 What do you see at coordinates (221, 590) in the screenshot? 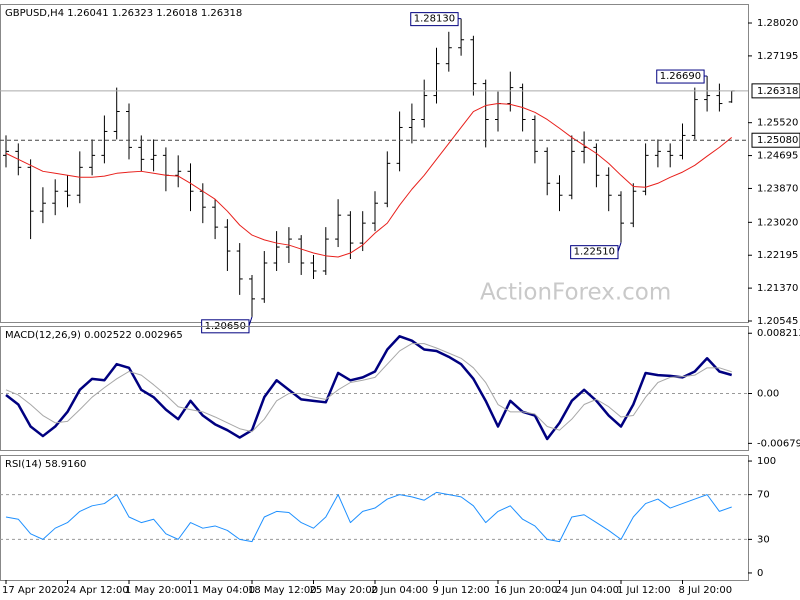
I see `x-tick-label: 11 May 04:00` at bounding box center [221, 590].